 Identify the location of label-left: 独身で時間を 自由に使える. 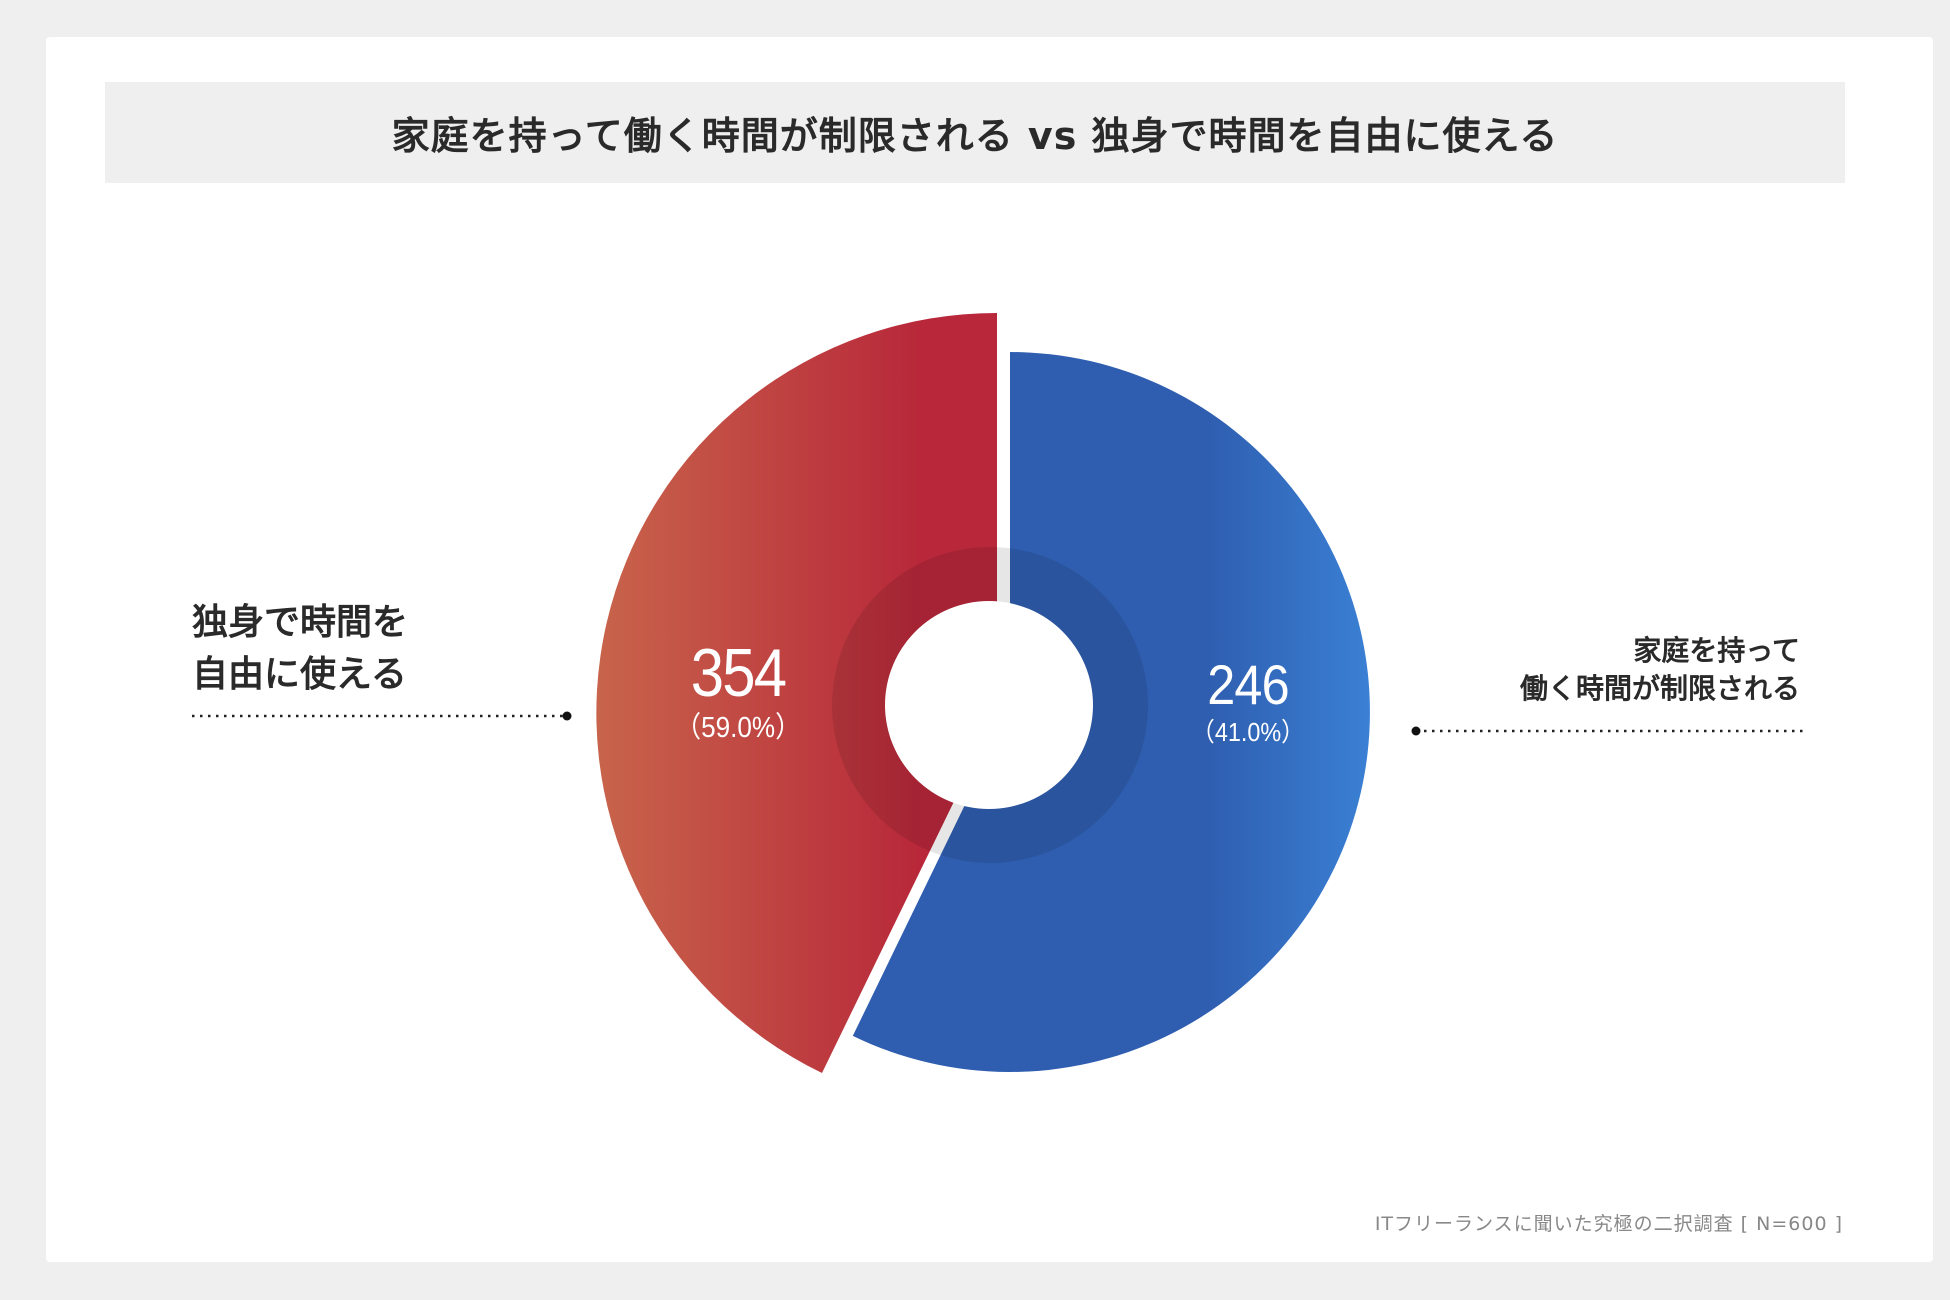
(300, 649).